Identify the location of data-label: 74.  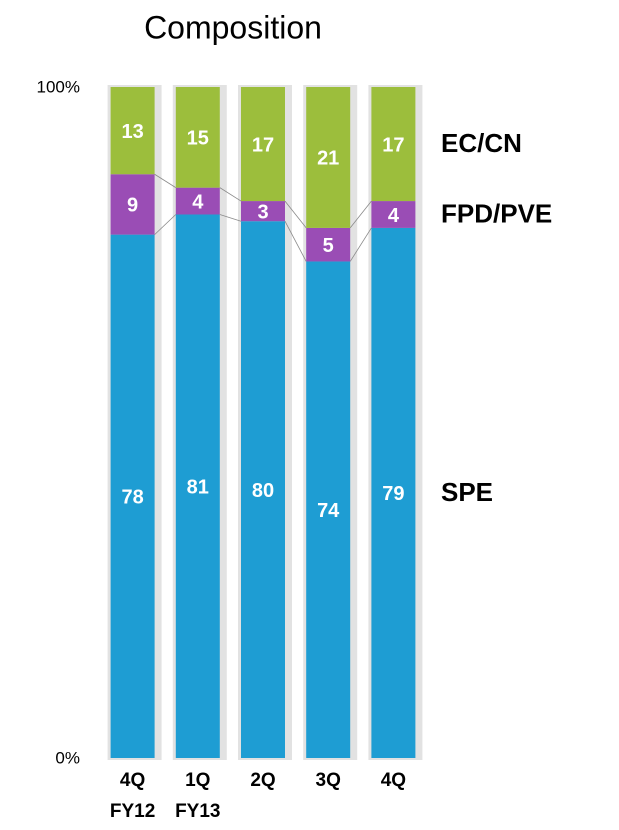
(328, 511).